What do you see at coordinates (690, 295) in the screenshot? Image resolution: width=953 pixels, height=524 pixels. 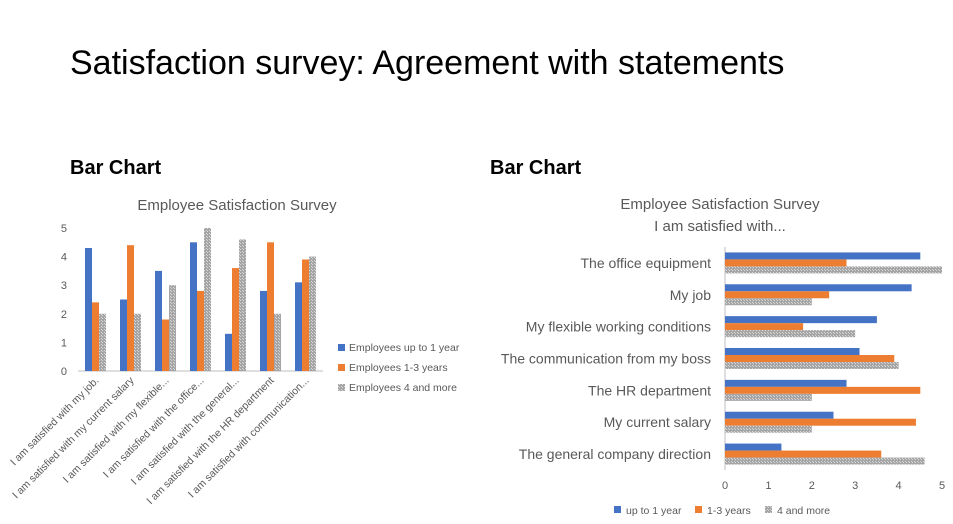 I see `y-category-label: My job` at bounding box center [690, 295].